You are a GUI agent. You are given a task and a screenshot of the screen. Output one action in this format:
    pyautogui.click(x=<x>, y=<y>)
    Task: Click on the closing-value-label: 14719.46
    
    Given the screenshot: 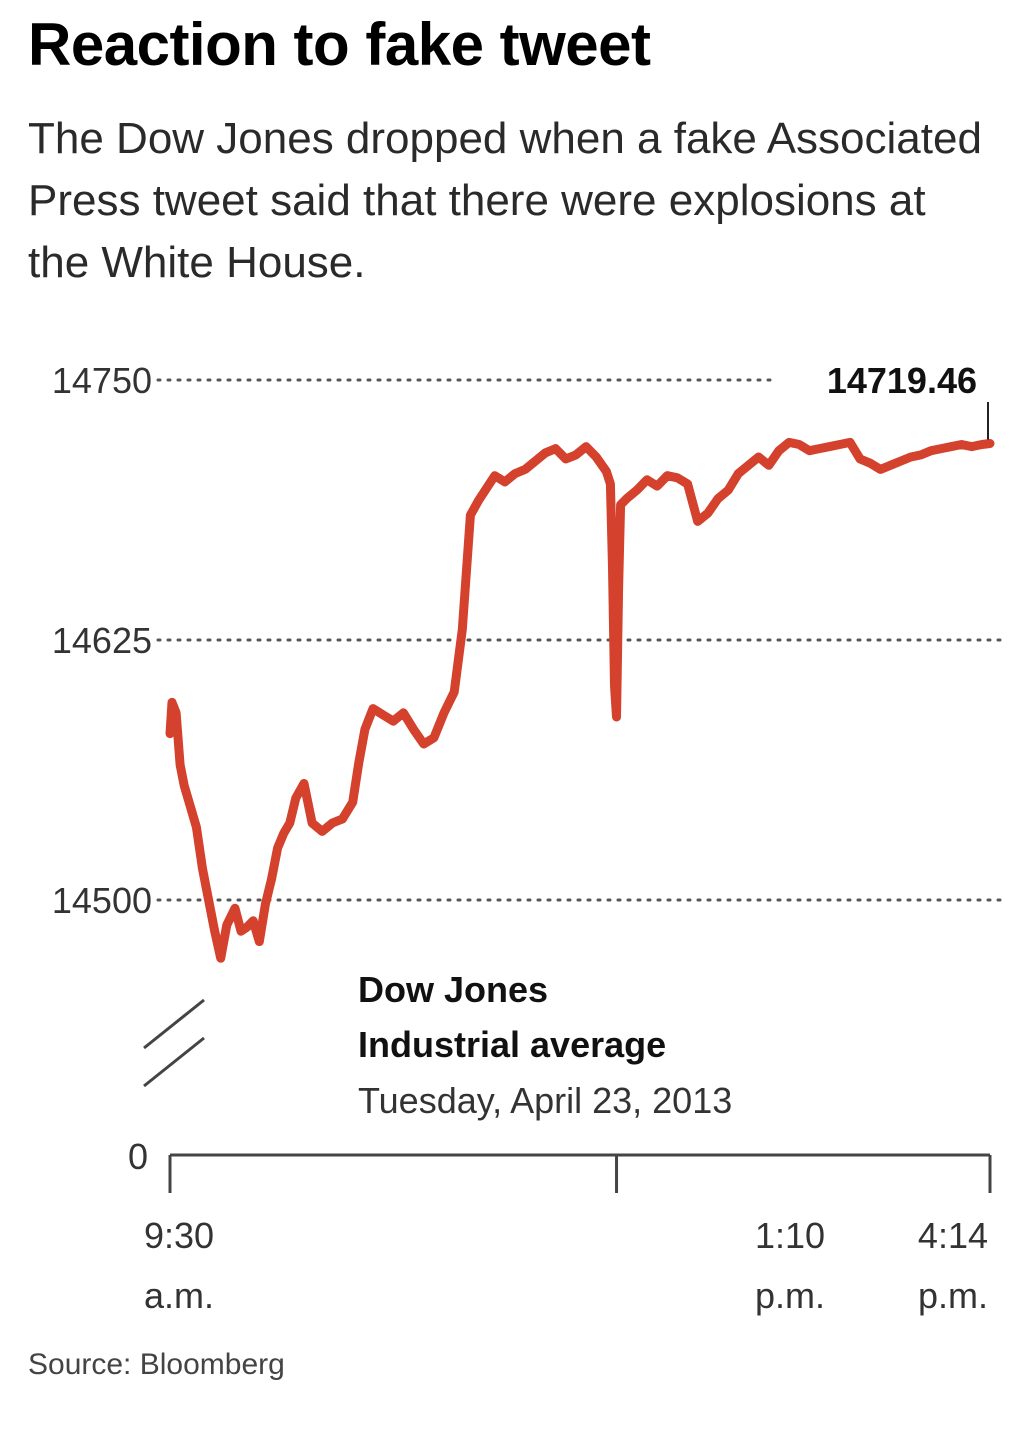 What is the action you would take?
    pyautogui.click(x=902, y=380)
    